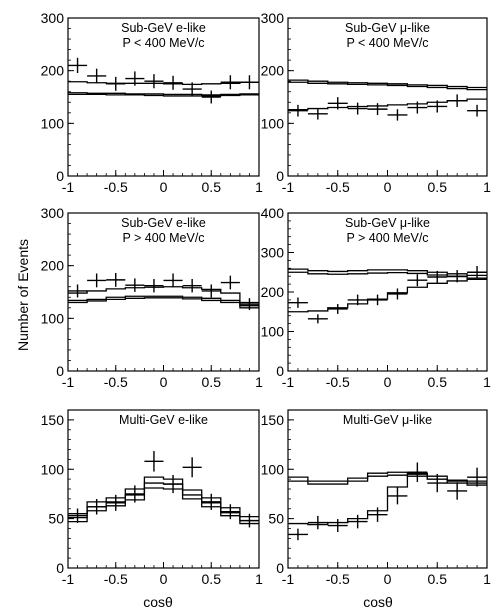 The height and width of the screenshot is (613, 498). I want to click on panel-title-line: Sub-GeV e-like, so click(163, 28).